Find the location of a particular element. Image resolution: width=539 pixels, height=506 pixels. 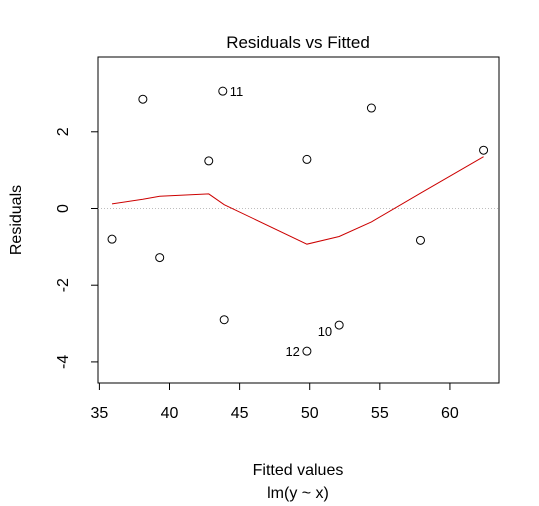

point-label: 11 is located at coordinates (237, 91).